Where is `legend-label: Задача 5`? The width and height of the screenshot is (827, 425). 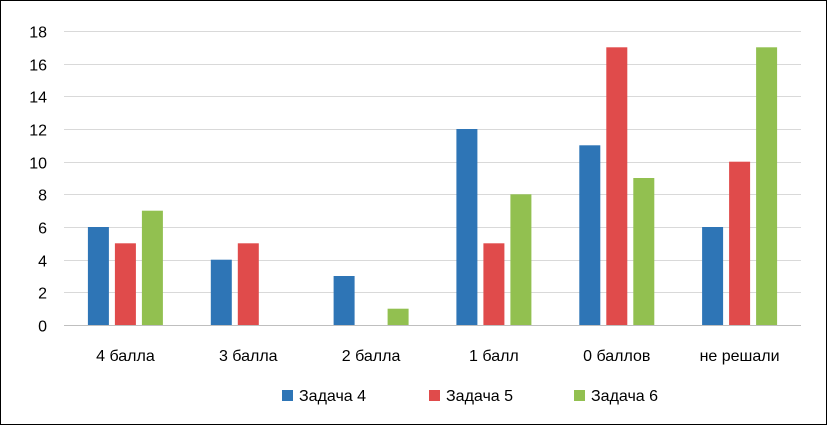 legend-label: Задача 5 is located at coordinates (479, 396).